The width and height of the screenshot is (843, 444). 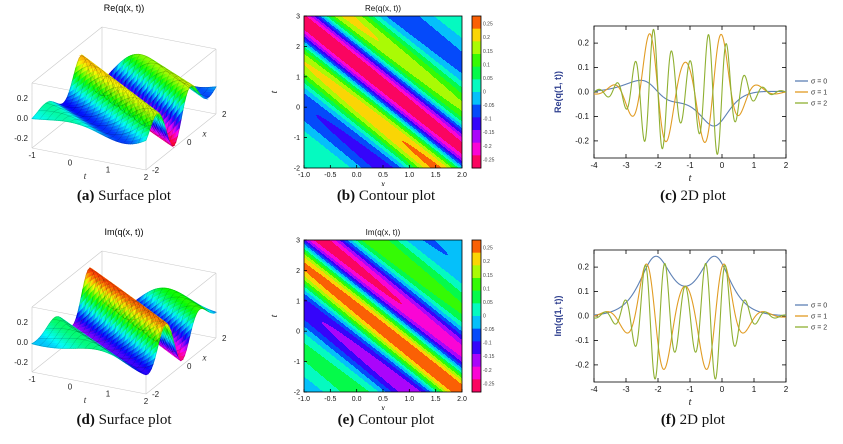 I want to click on caption-e-text: Contour plot, so click(x=396, y=420).